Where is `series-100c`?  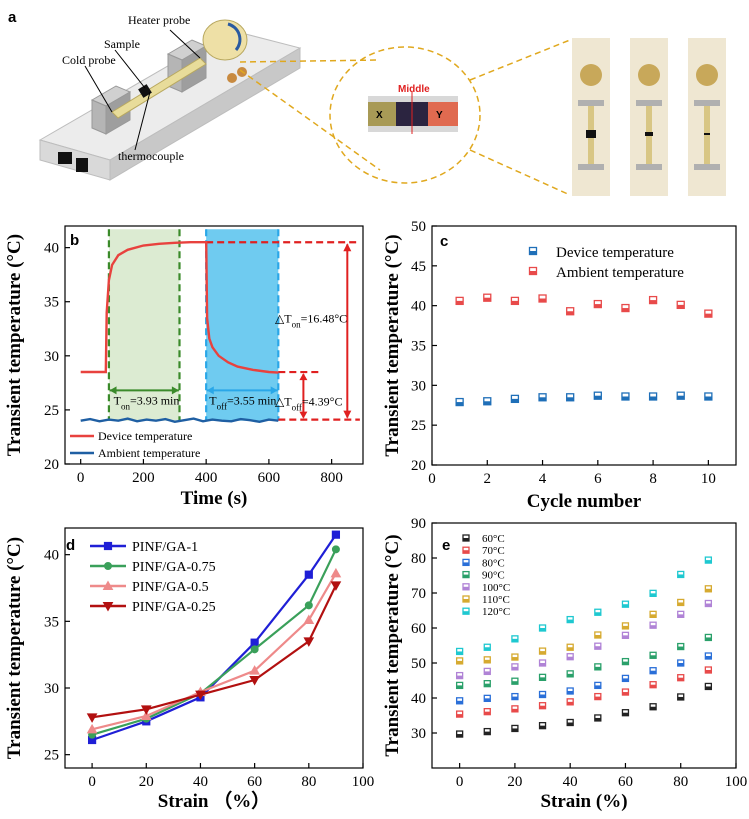 series-100c is located at coordinates (584, 639).